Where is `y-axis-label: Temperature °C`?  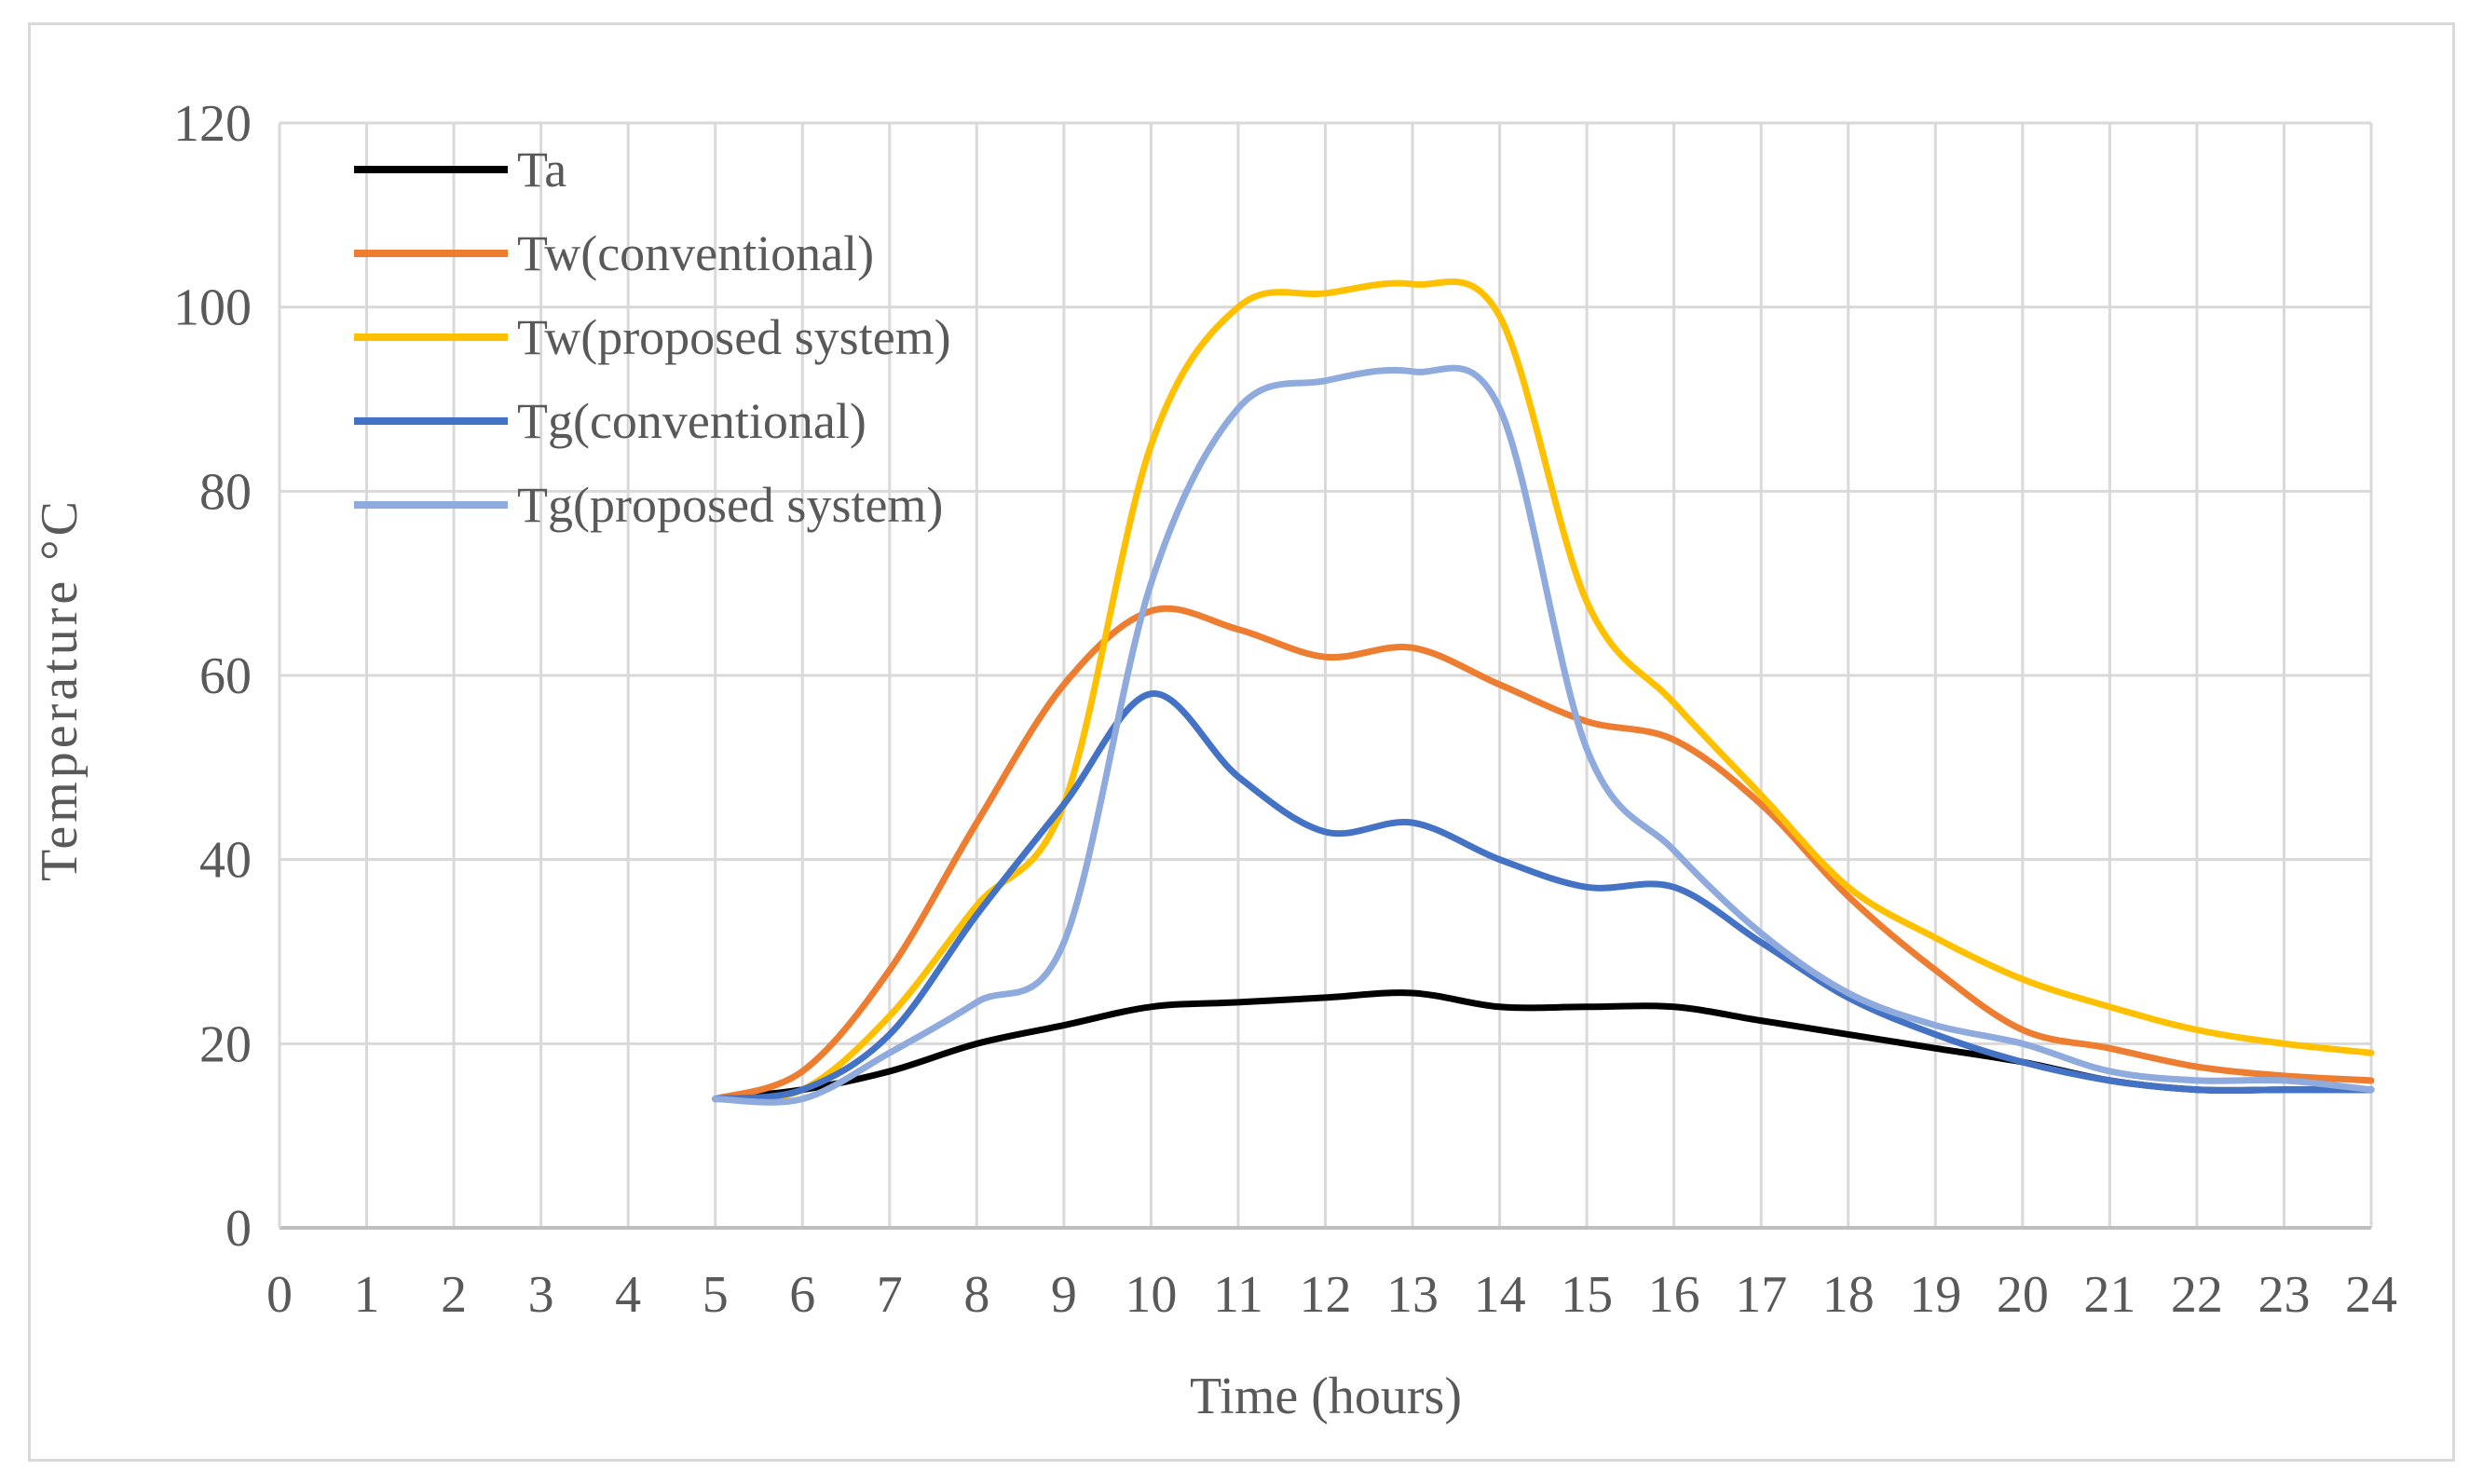 y-axis-label: Temperature °C is located at coordinates (60, 689).